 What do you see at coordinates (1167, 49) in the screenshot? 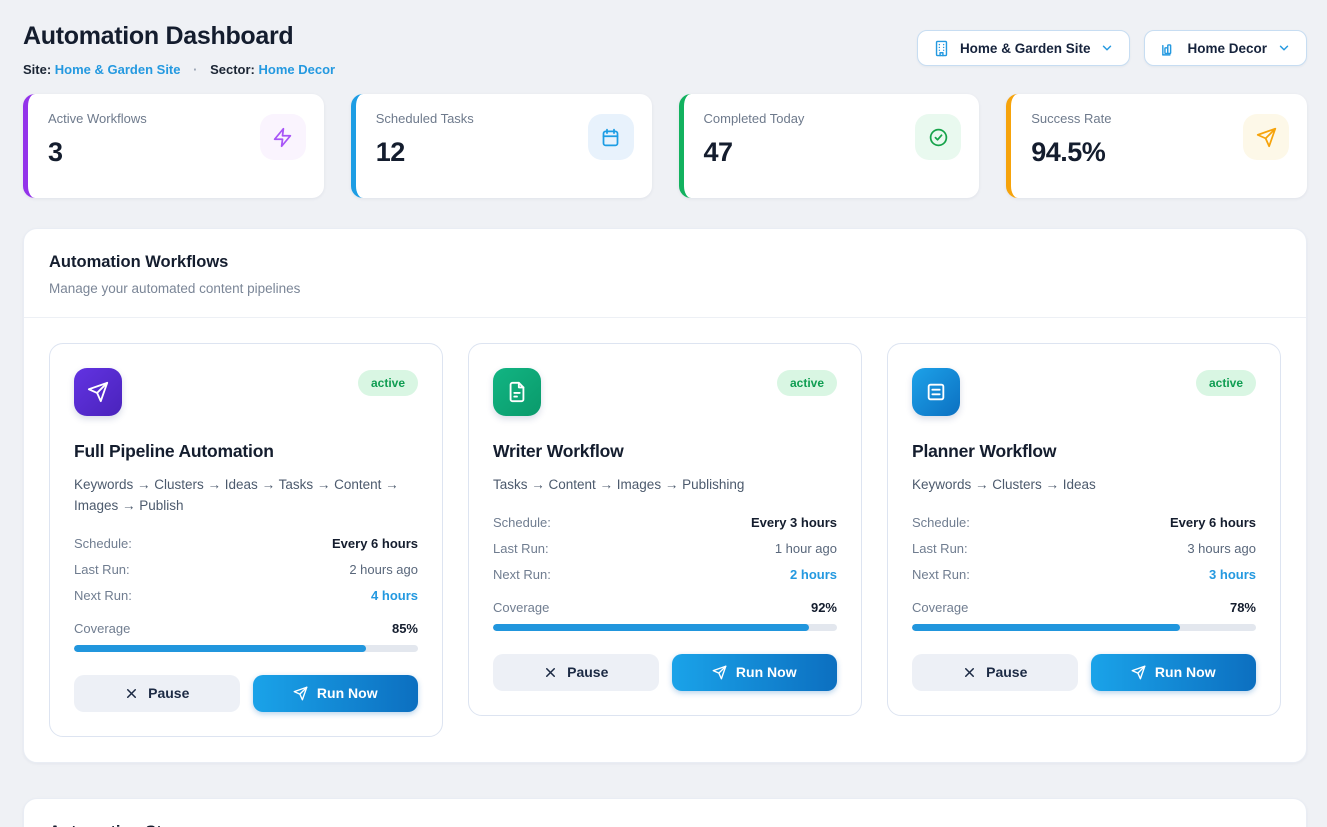
I see `bar-chart-icon` at bounding box center [1167, 49].